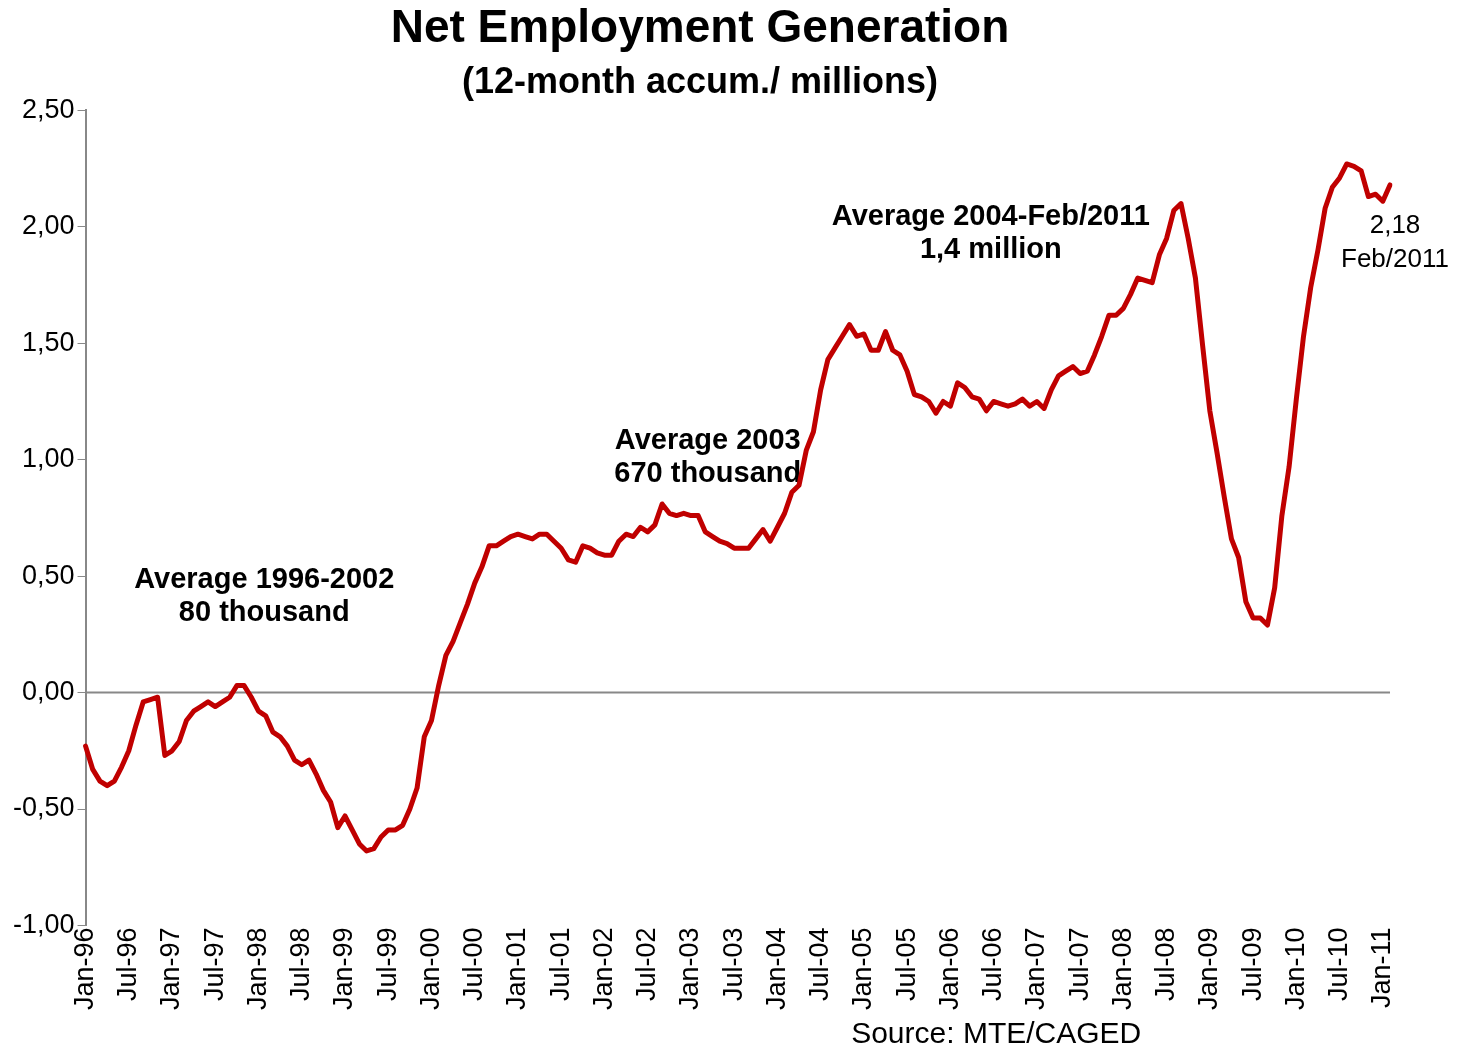 This screenshot has width=1465, height=1052. I want to click on x-tick-label: Jan-05, so click(862, 969).